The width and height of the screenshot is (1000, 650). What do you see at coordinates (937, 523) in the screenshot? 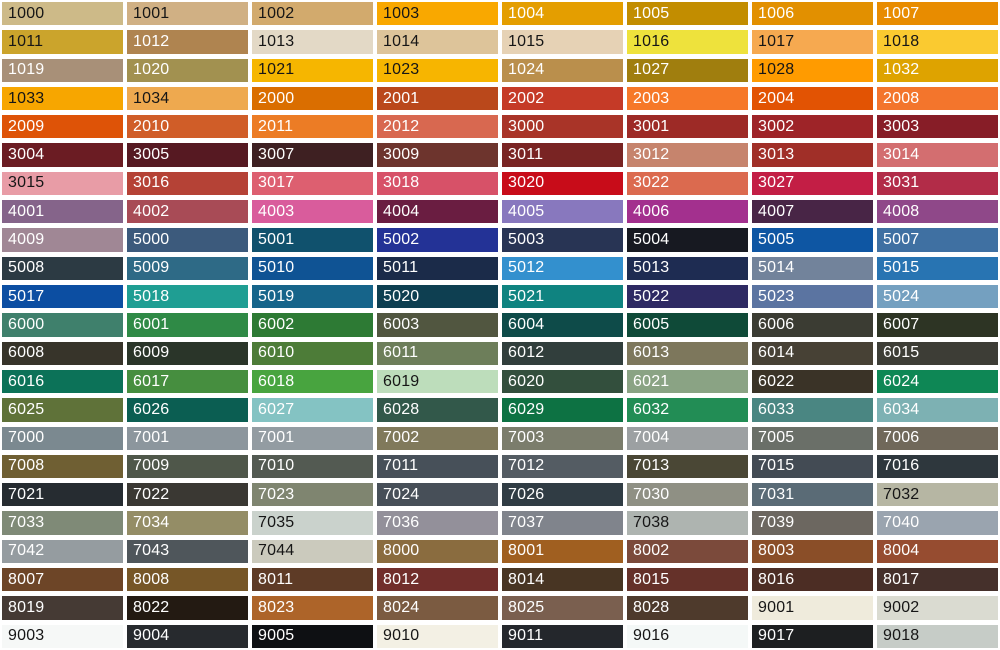
I see `color-swatch-7040: 7040` at bounding box center [937, 523].